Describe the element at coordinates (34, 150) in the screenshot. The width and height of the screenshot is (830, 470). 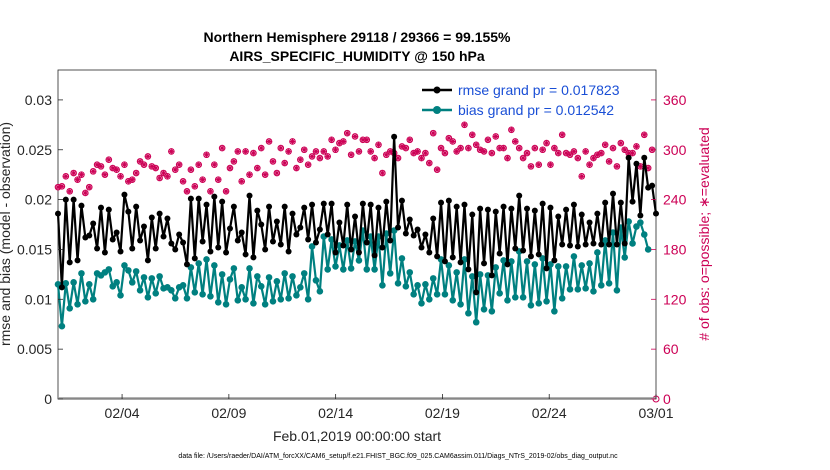
I see `y-tick-label: 0.025` at that location.